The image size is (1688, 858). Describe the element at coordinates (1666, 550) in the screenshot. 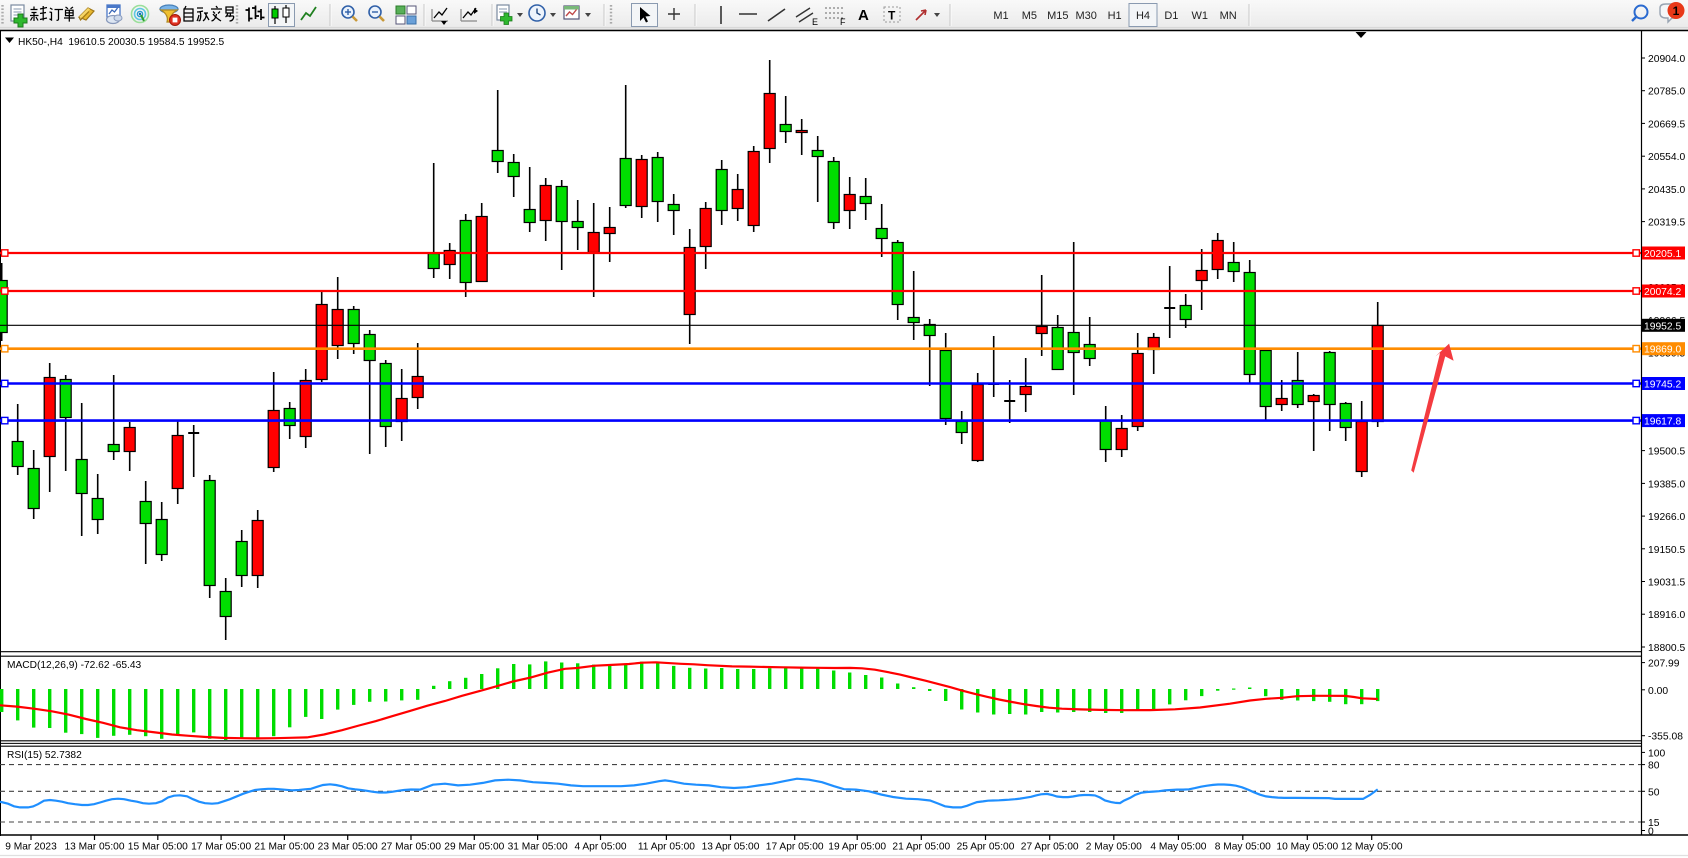

I see `svg-text: 19150.5` at that location.